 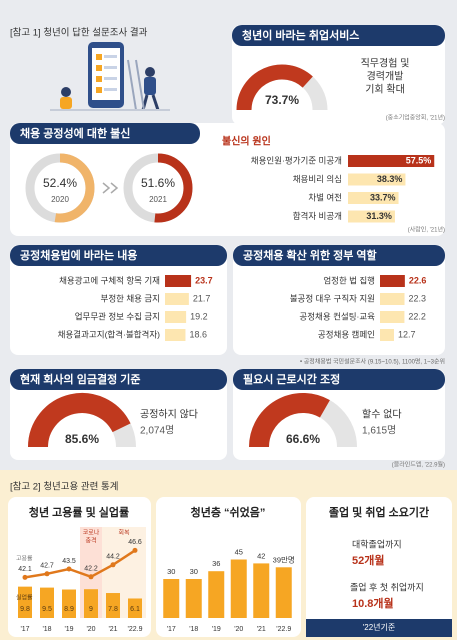 What do you see at coordinates (24, 598) in the screenshot?
I see `series-label: 실업률` at bounding box center [24, 598].